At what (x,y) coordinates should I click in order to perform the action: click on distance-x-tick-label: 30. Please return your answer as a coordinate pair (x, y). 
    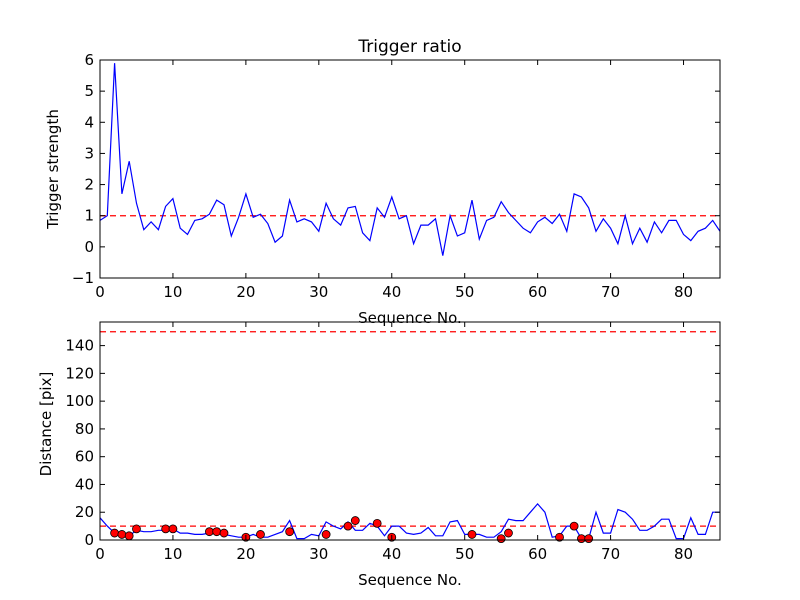
    Looking at the image, I should click on (318, 554).